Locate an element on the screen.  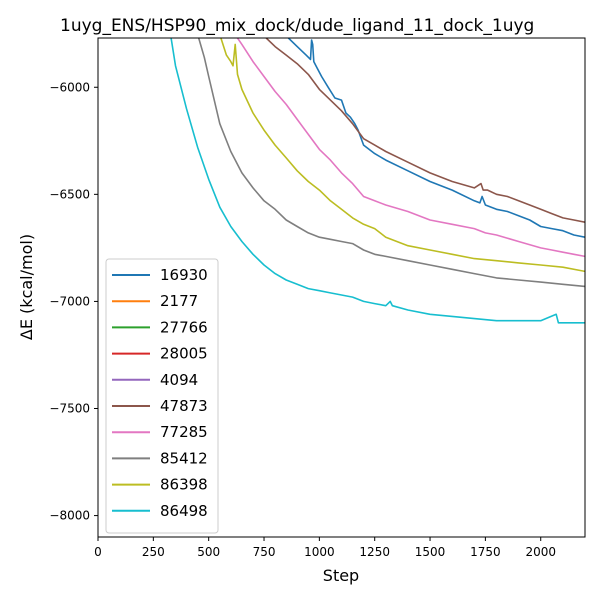
y-tick-label: −7500 is located at coordinates (69, 409).